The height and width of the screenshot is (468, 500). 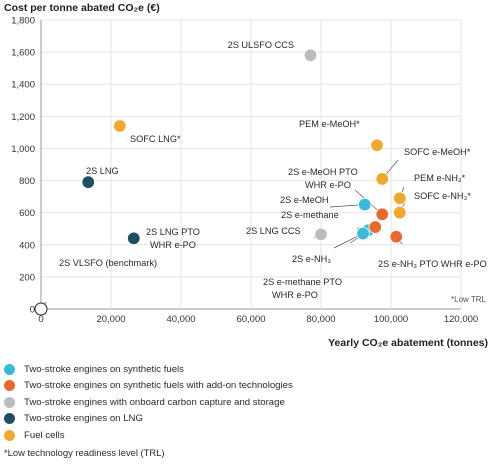 What do you see at coordinates (83, 419) in the screenshot?
I see `legend-label: Two-stroke engines on LNG` at bounding box center [83, 419].